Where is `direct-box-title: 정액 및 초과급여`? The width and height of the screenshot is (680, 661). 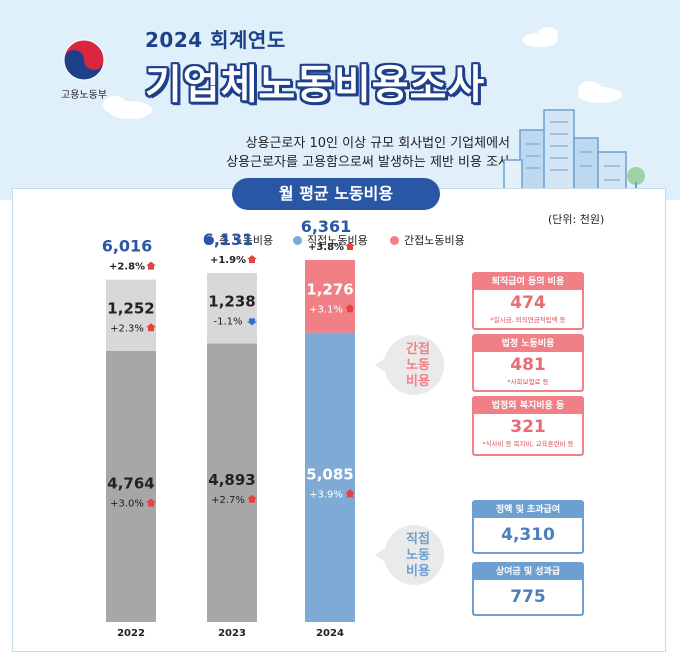 direct-box-title: 정액 및 초과급여 is located at coordinates (528, 510).